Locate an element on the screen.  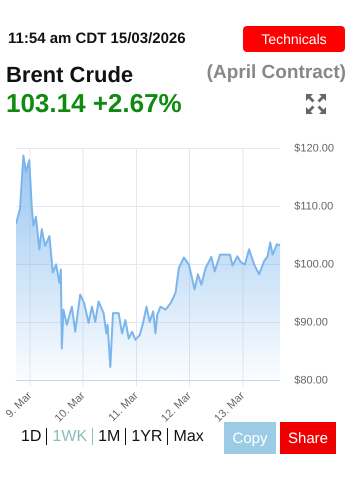
text: 103.14 +2.67% is located at coordinates (94, 103).